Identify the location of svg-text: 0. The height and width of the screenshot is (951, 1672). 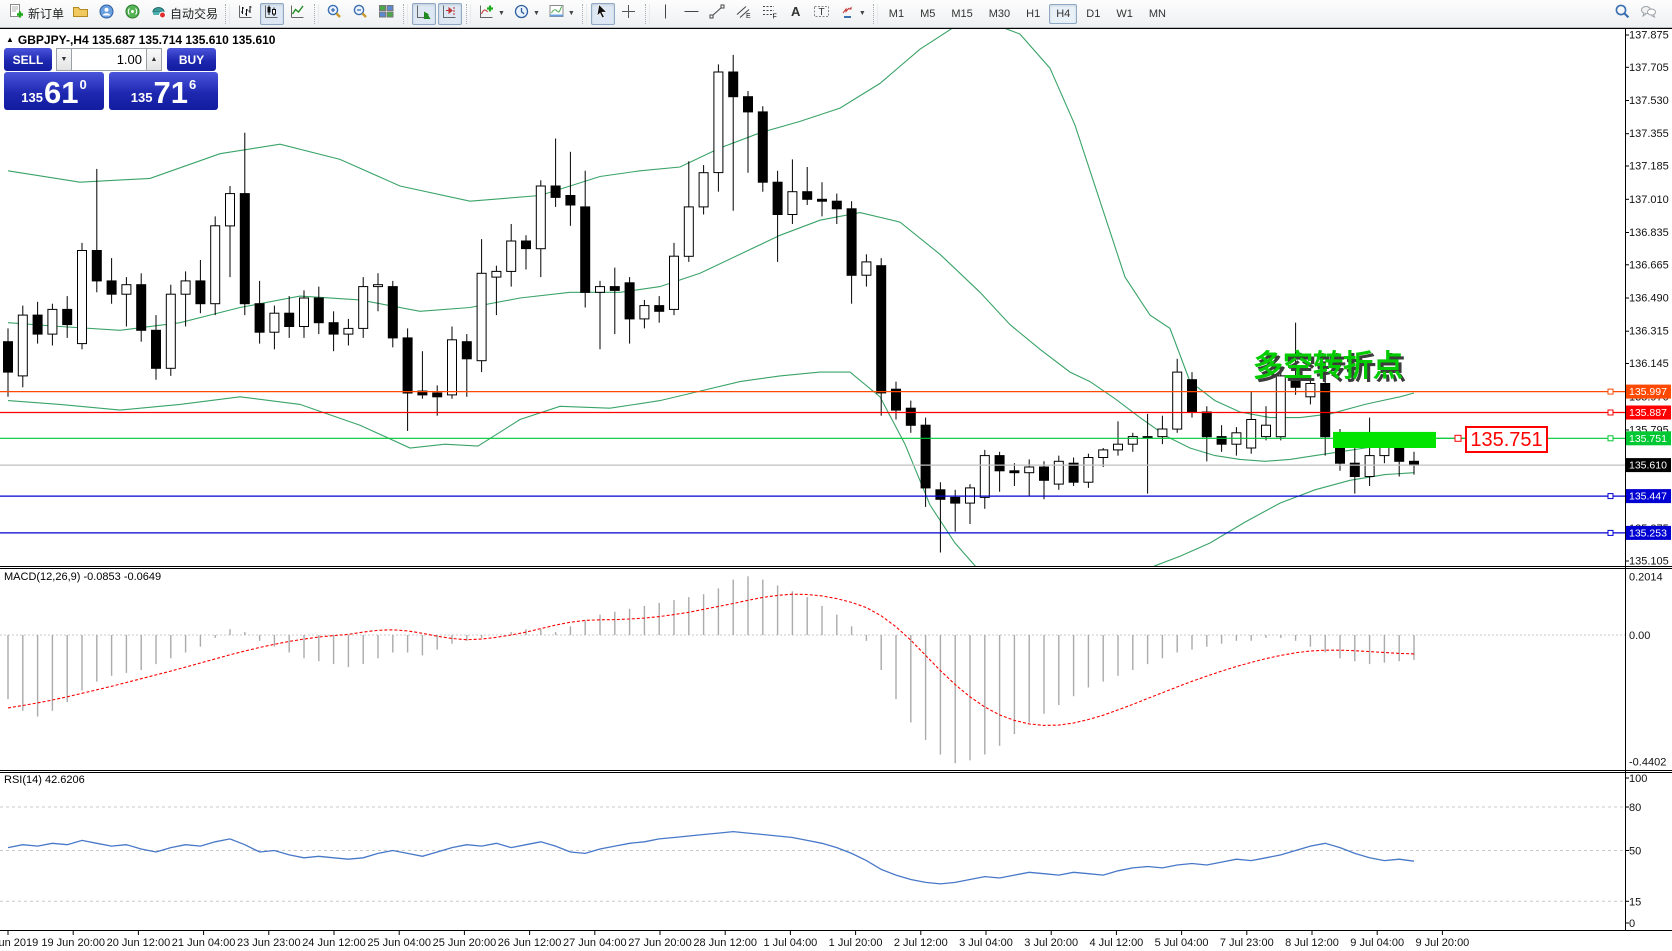
(1632, 924).